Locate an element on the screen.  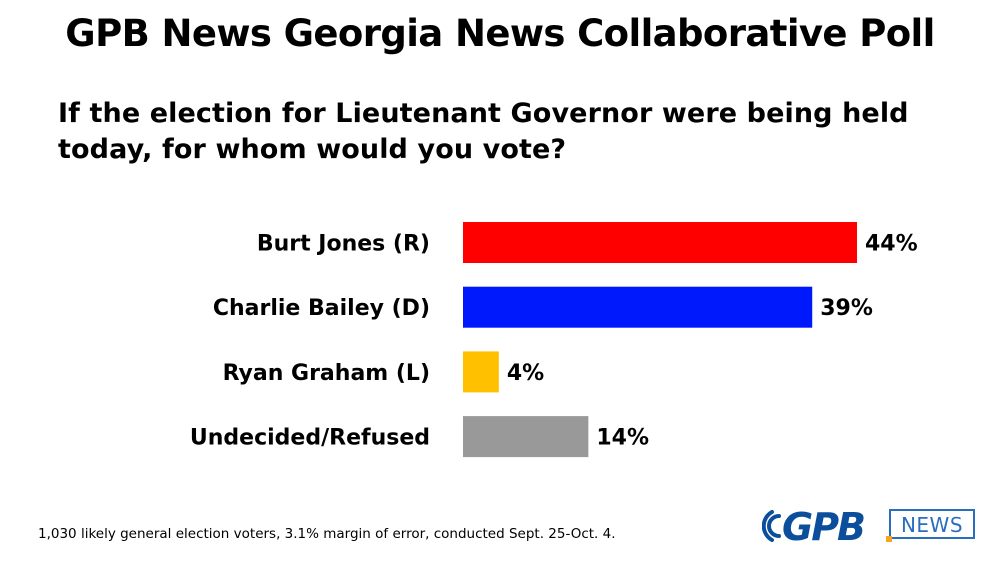
gpb-news-logo: GPB NEWS is located at coordinates (868, 527).